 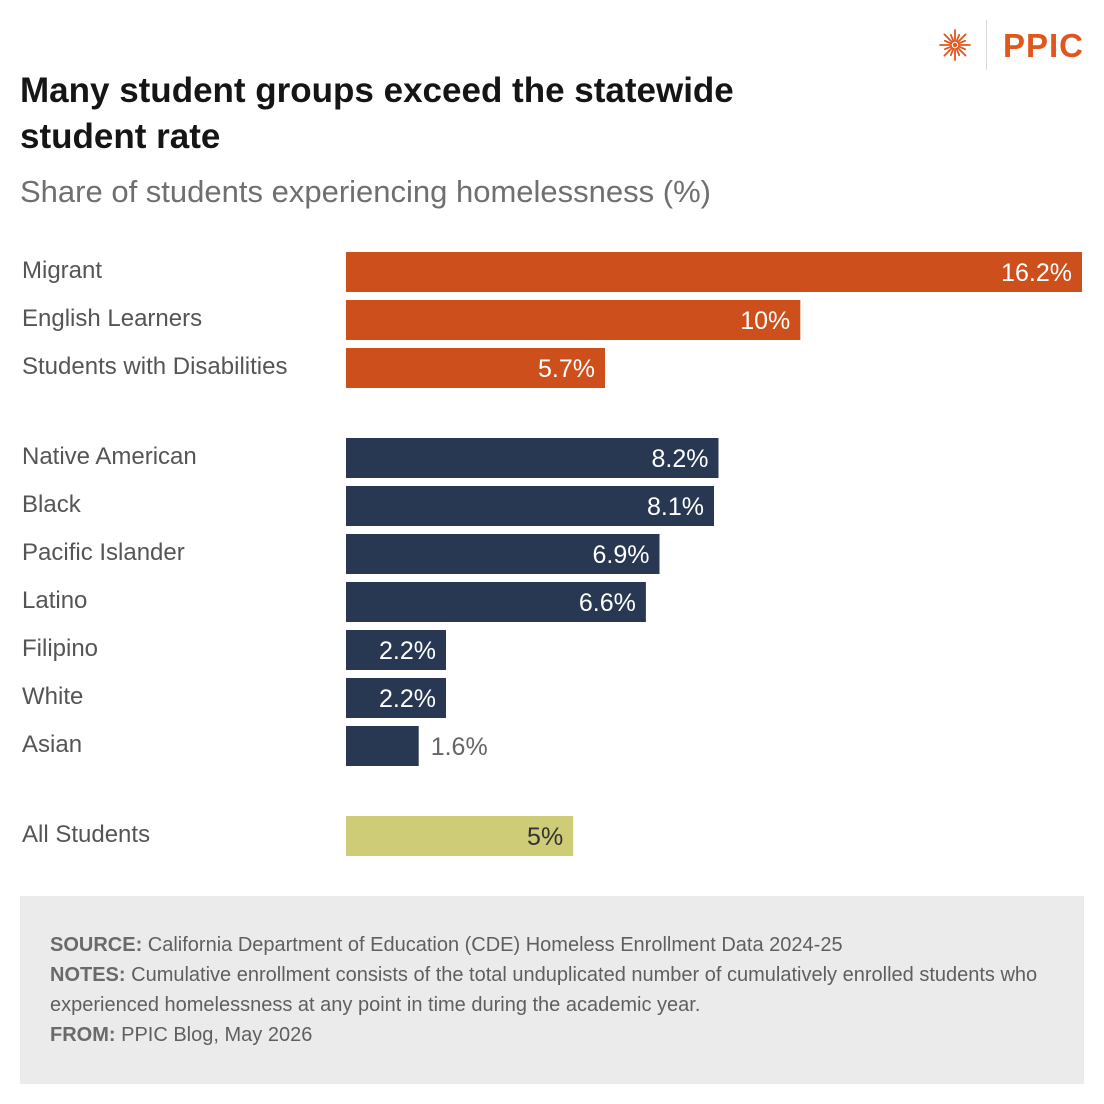 What do you see at coordinates (62, 270) in the screenshot?
I see `category-label-migrant: Migrant` at bounding box center [62, 270].